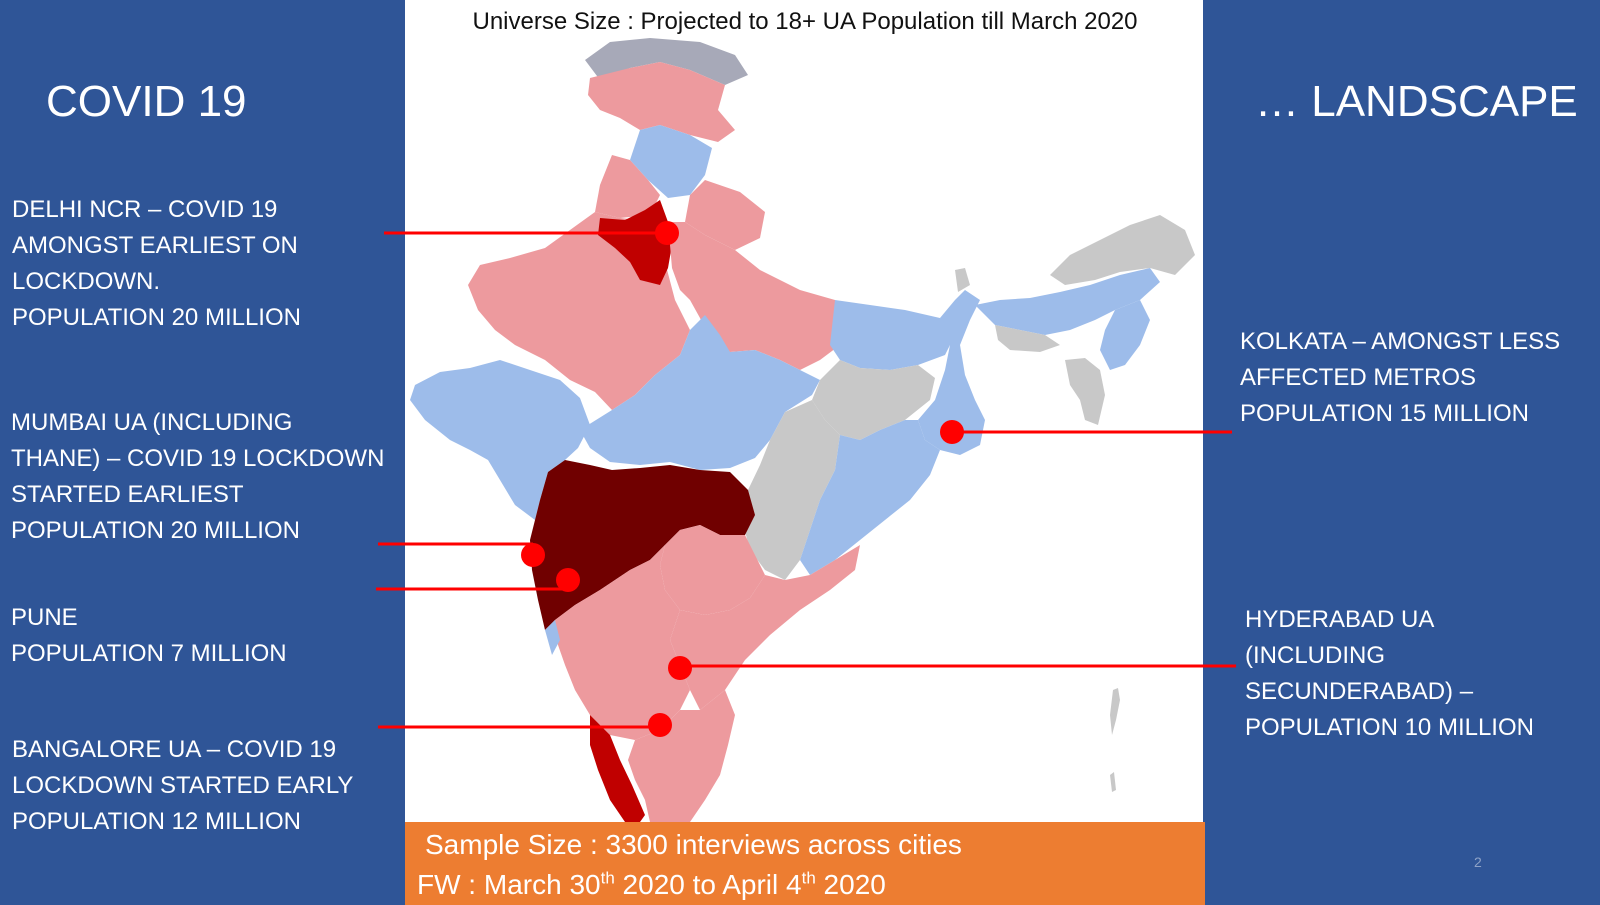 This screenshot has width=1600, height=905. I want to click on state-telangana, so click(712, 570).